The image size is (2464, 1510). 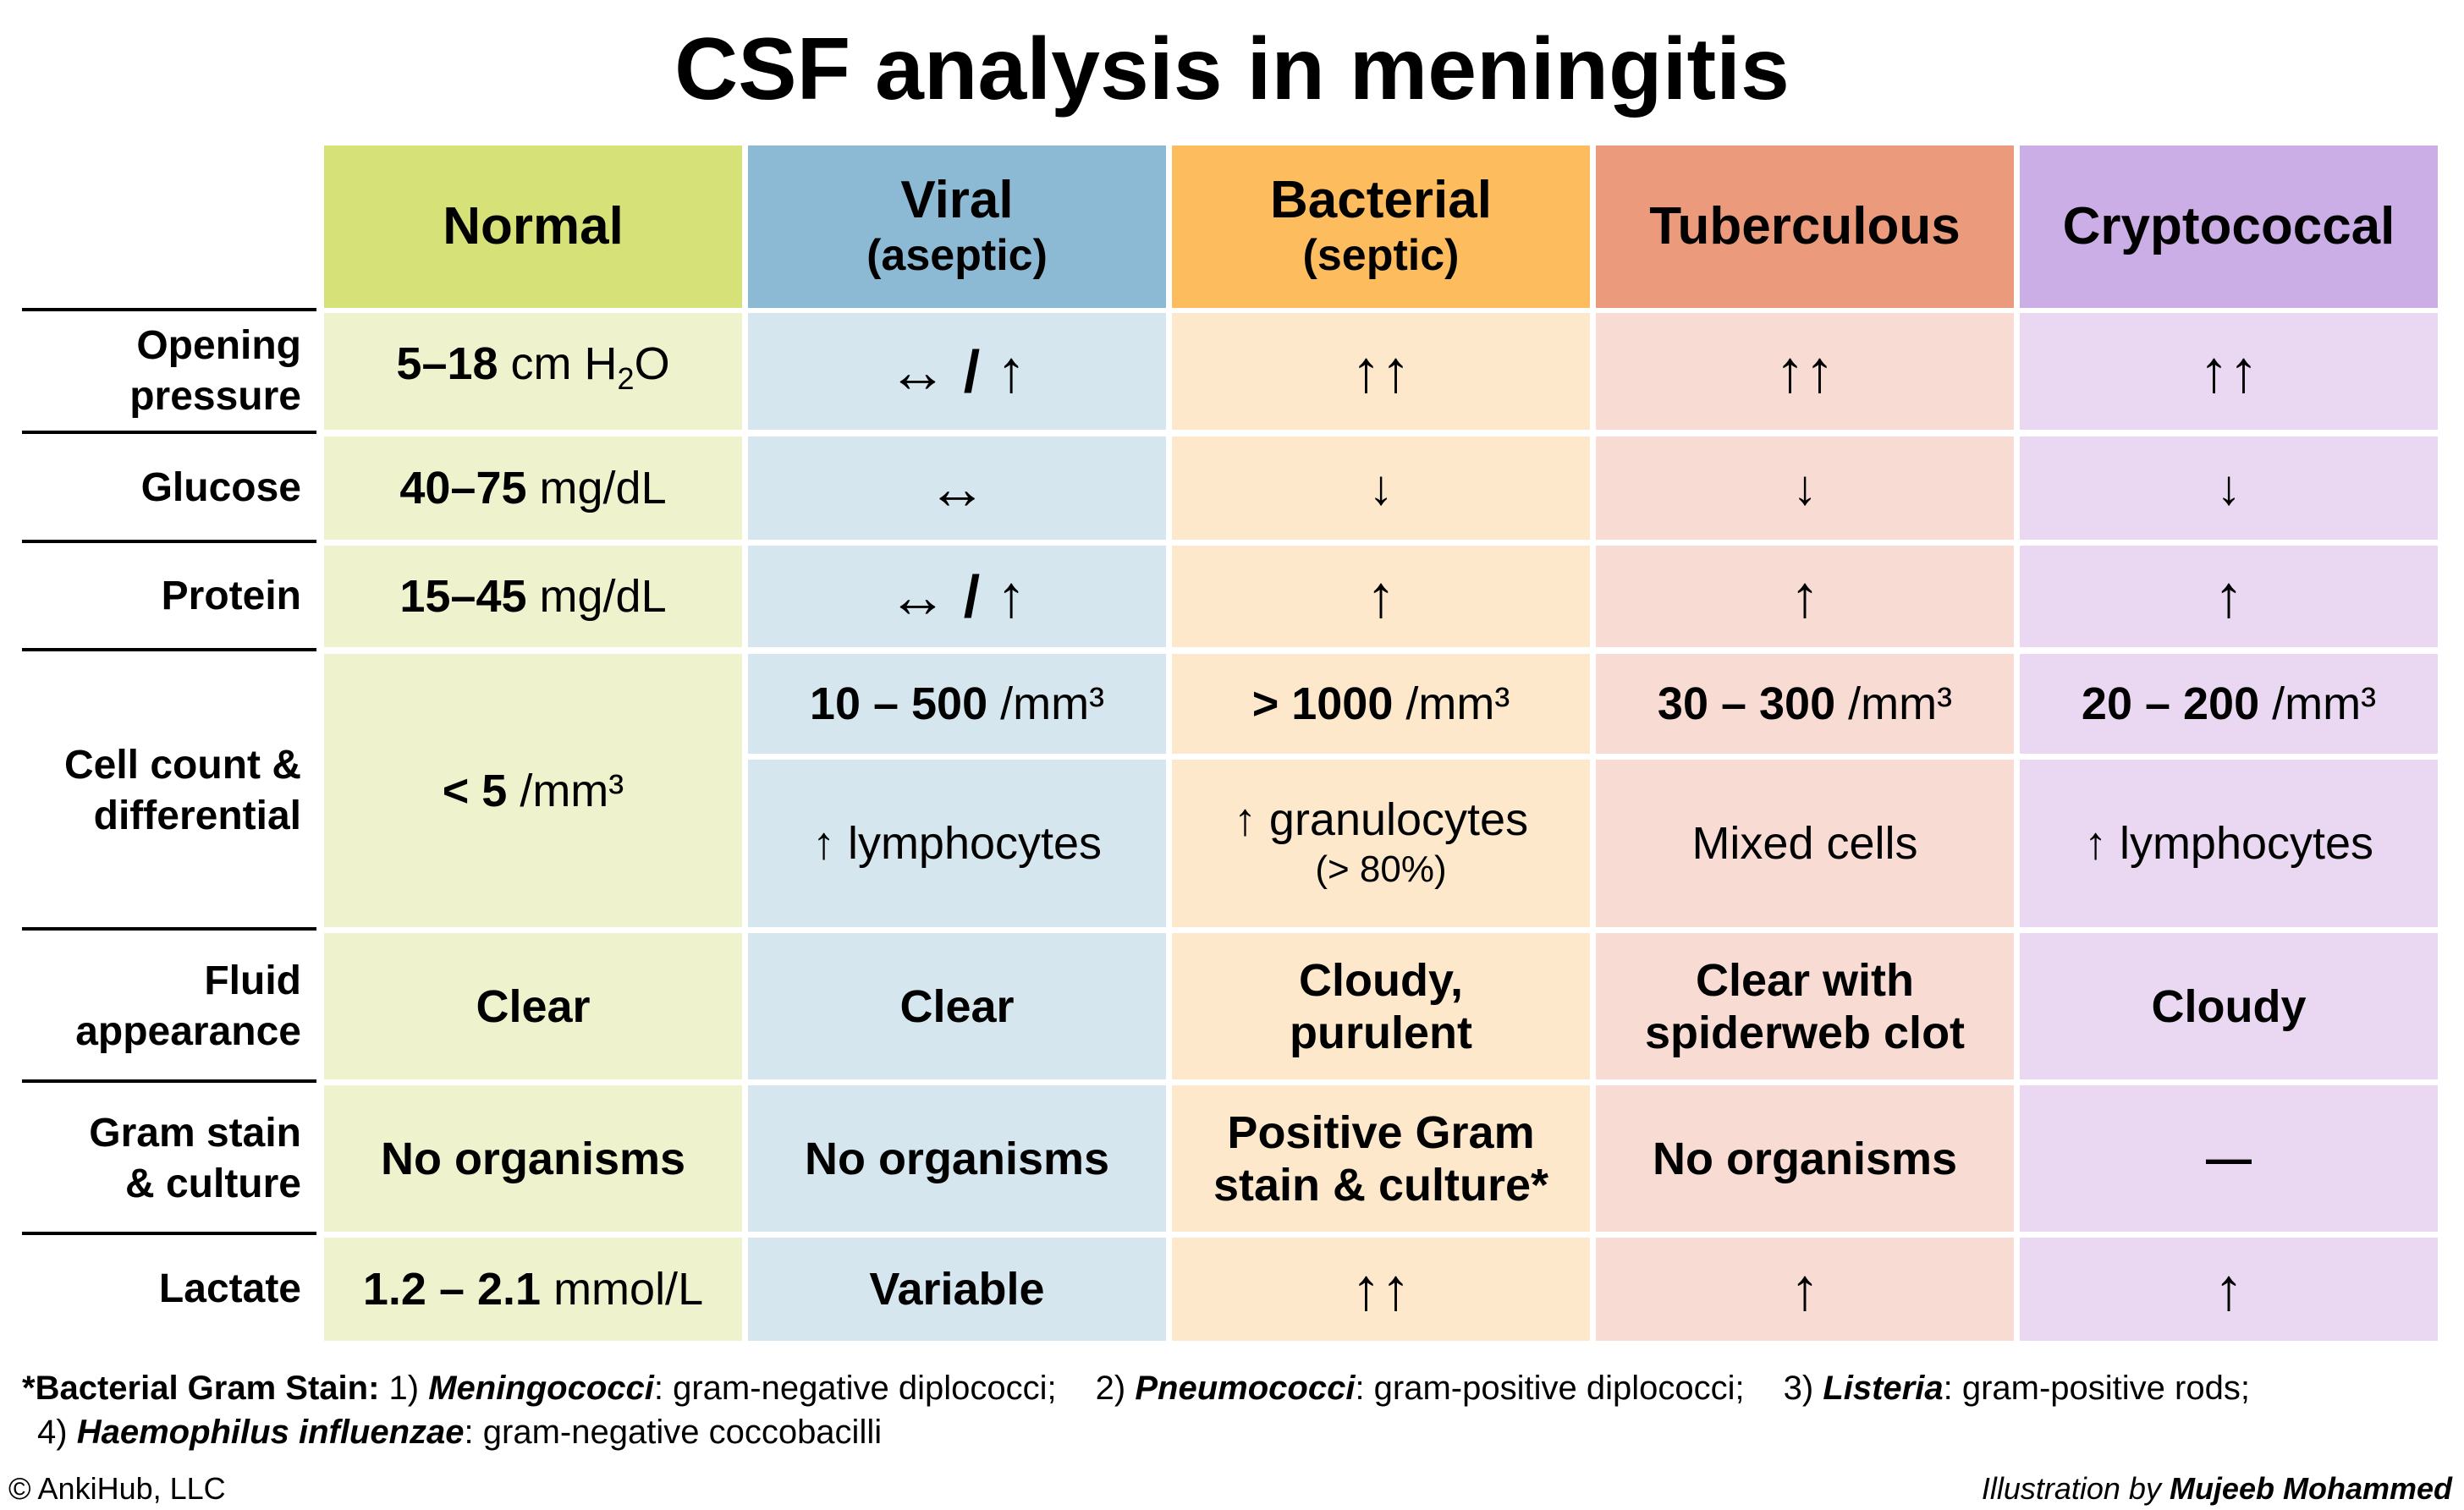 I want to click on cell-viral-protein: ↔ / ↑, so click(x=957, y=596).